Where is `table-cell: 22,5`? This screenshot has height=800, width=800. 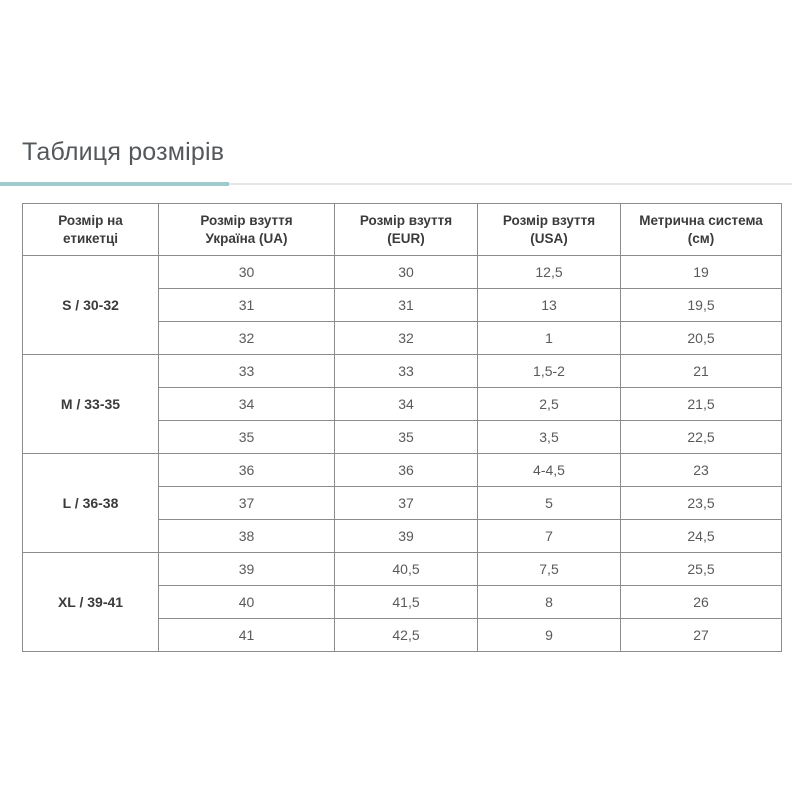
table-cell: 22,5 is located at coordinates (701, 437).